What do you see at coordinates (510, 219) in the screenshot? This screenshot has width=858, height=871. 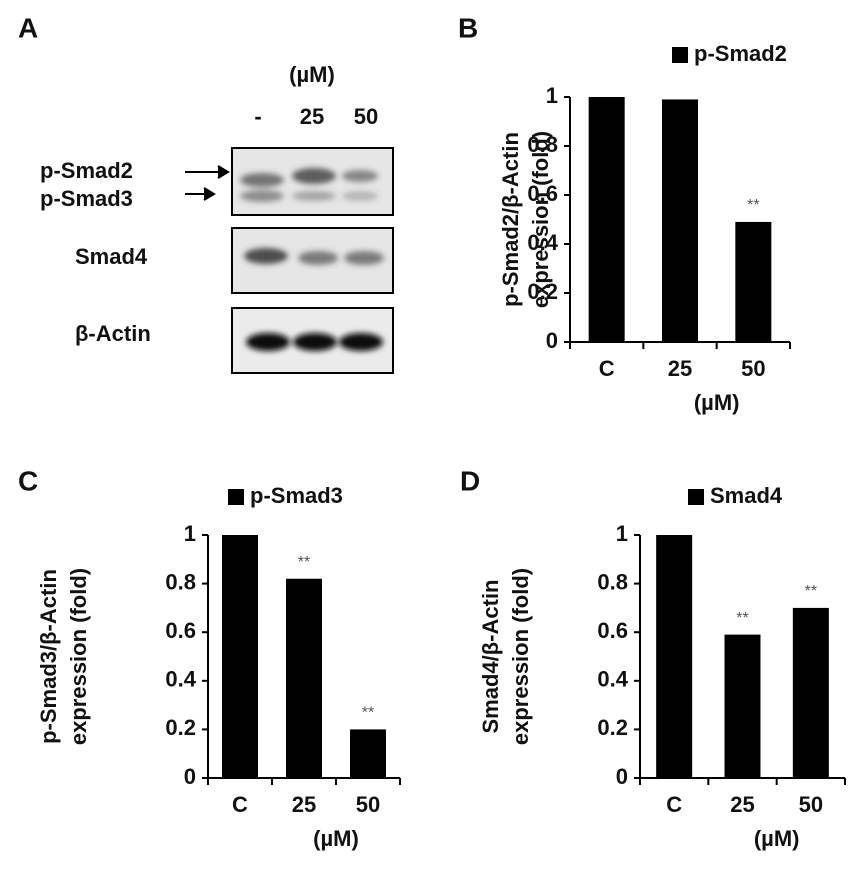 I see `y-axis-label: p-Smad2/β-Actin` at bounding box center [510, 219].